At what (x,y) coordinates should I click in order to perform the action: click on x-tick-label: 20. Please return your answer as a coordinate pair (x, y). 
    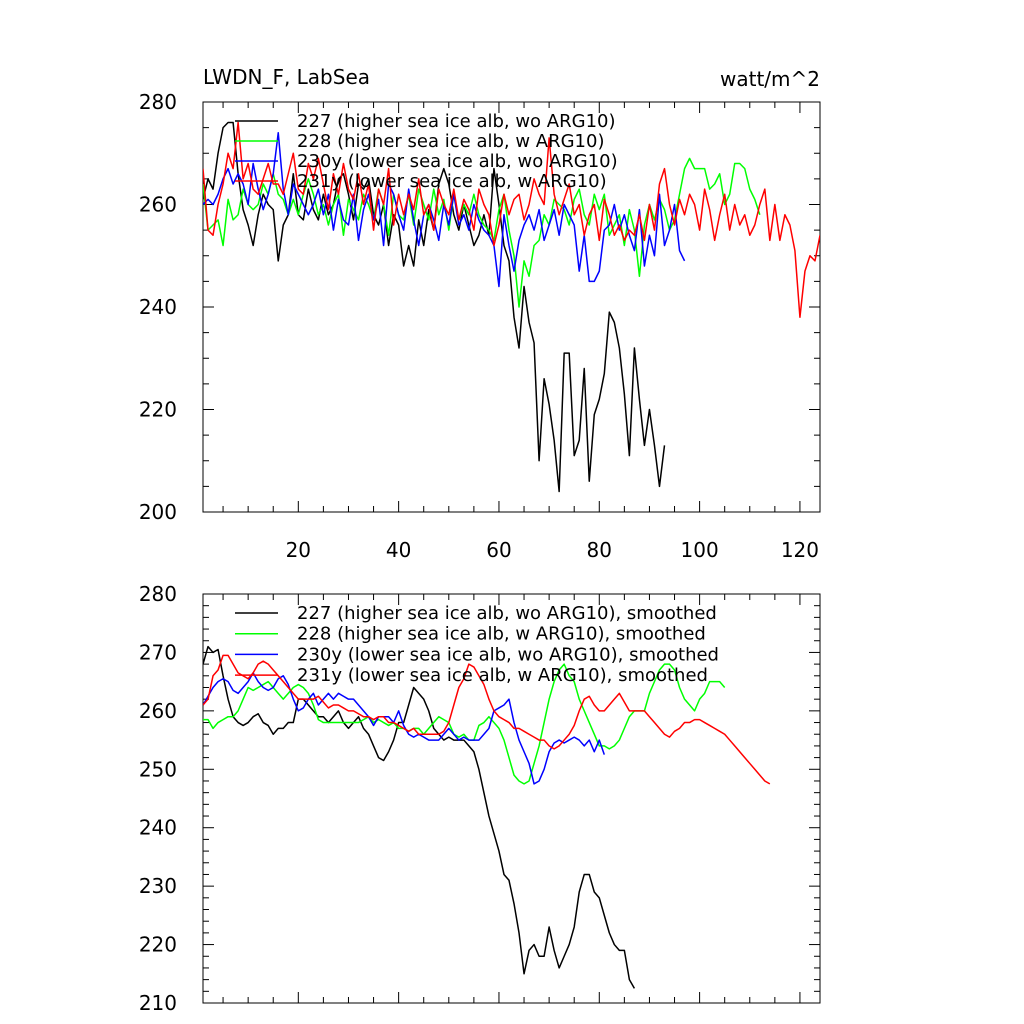
    Looking at the image, I should click on (298, 550).